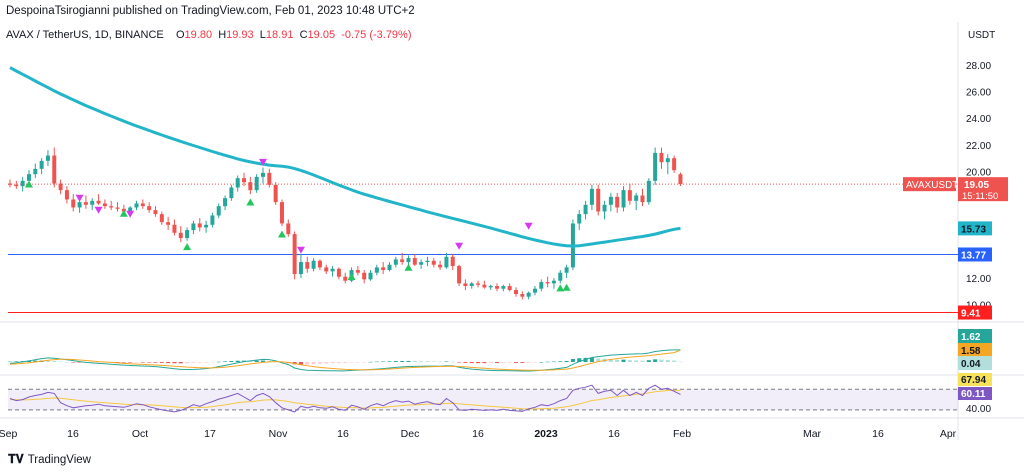 This screenshot has height=473, width=1024. What do you see at coordinates (975, 393) in the screenshot?
I see `rsi-value-label-bg` at bounding box center [975, 393].